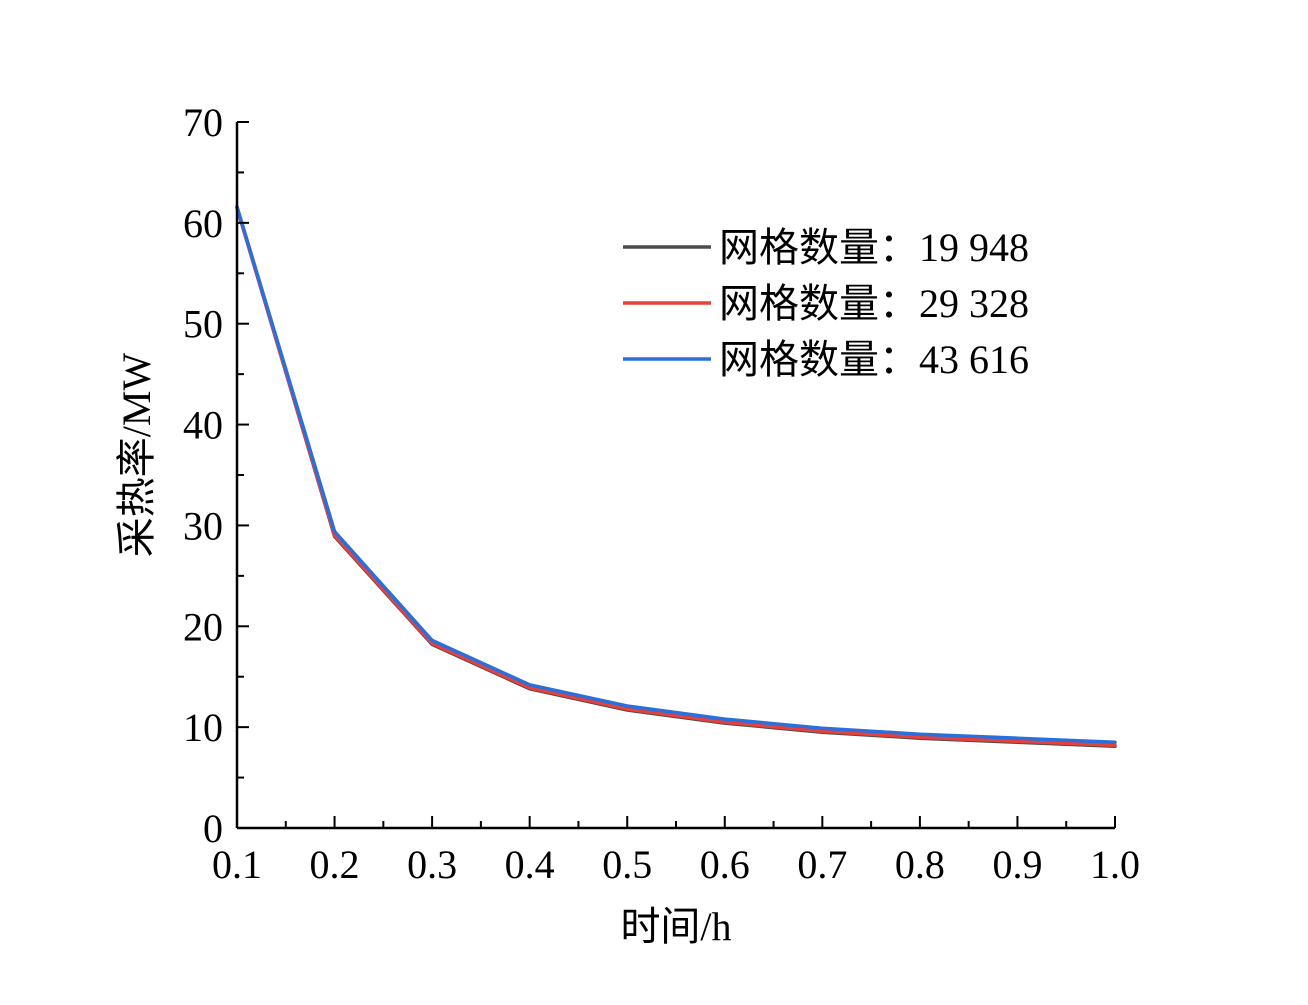  Describe the element at coordinates (136, 455) in the screenshot. I see `y-axis-title: 采热率/MW` at that location.